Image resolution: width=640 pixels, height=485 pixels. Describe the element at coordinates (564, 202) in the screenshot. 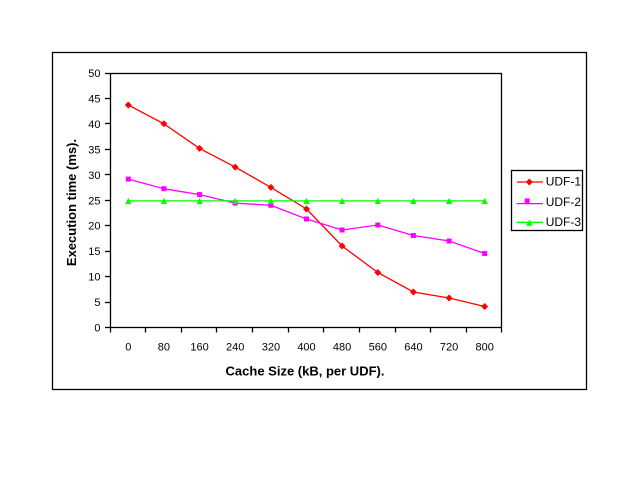

I see `svg-text: UDF-2` at that location.